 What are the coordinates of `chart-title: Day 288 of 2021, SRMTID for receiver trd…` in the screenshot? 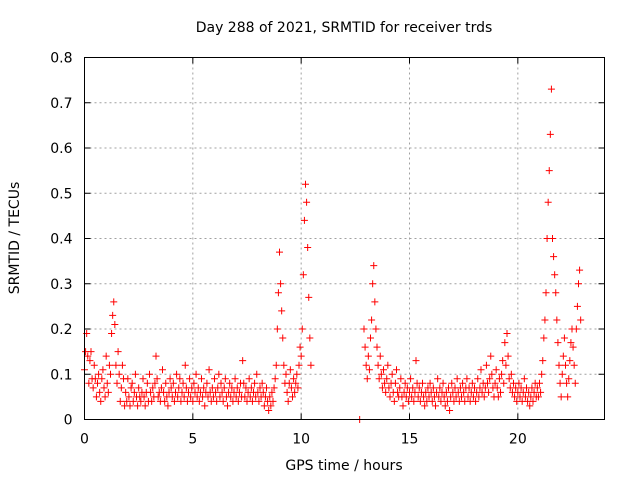 It's located at (344, 28).